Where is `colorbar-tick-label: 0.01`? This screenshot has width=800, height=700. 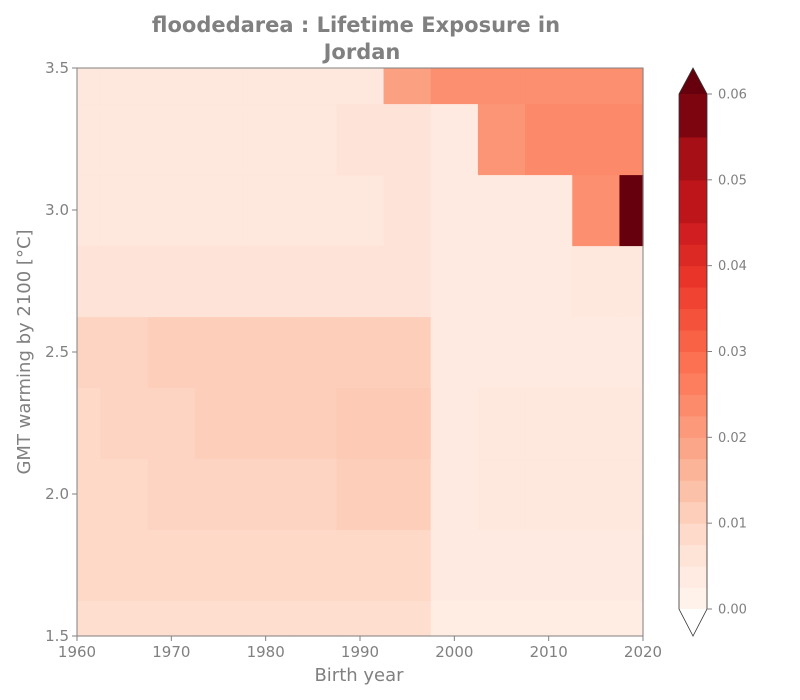 colorbar-tick-label: 0.01 is located at coordinates (732, 524).